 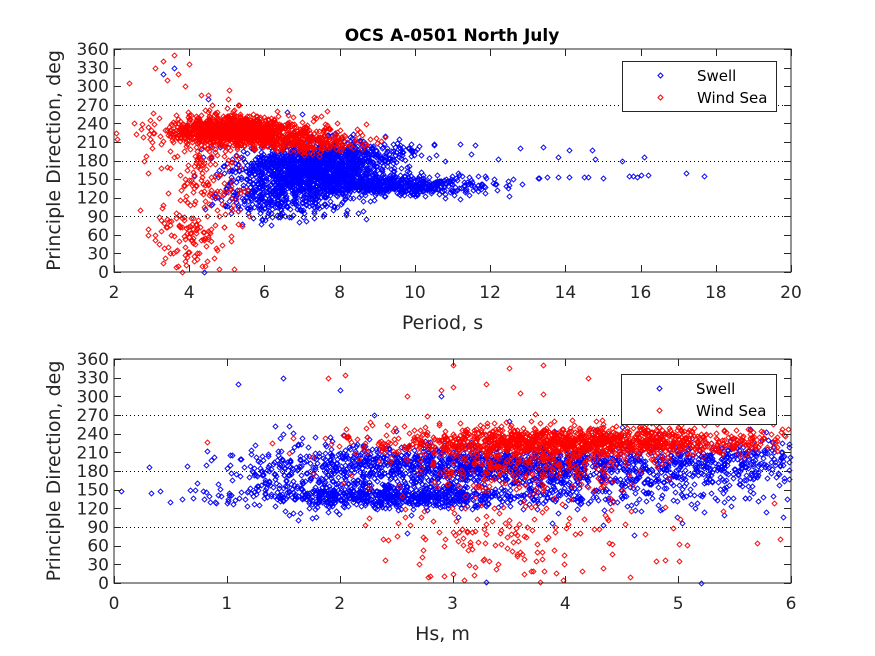 What do you see at coordinates (415, 293) in the screenshot?
I see `x-tick-label: 10` at bounding box center [415, 293].